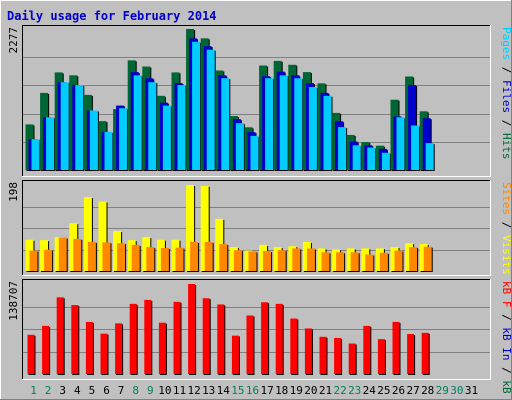  Describe the element at coordinates (208, 390) in the screenshot. I see `day-label: 13` at that location.